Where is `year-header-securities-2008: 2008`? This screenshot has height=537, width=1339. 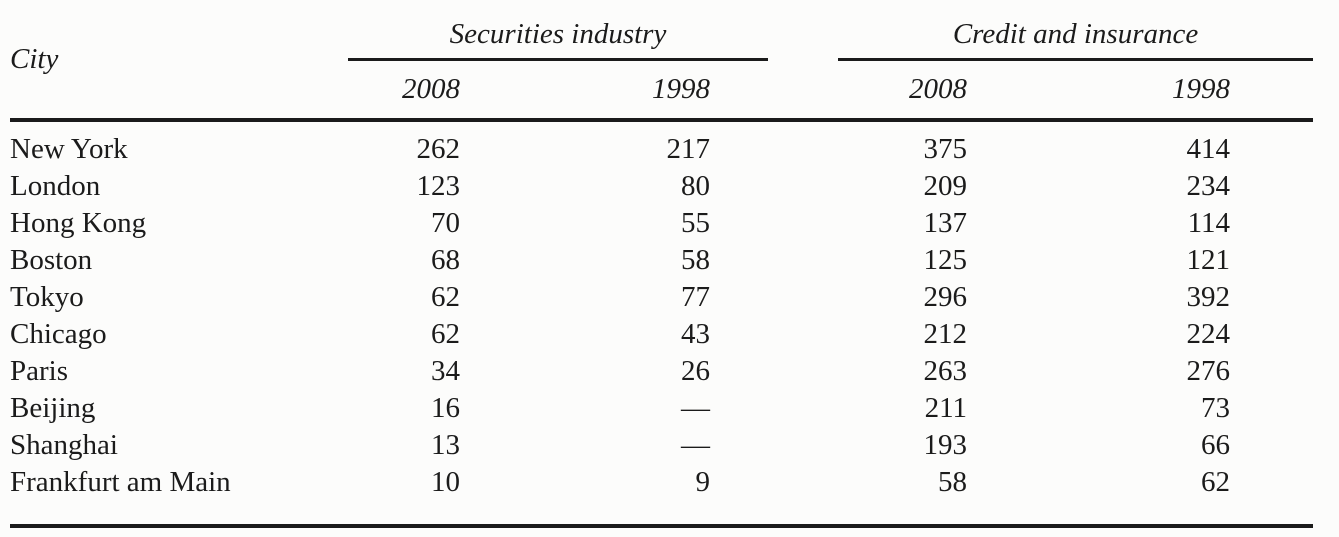 year-header-securities-2008: 2008 is located at coordinates (453, 91).